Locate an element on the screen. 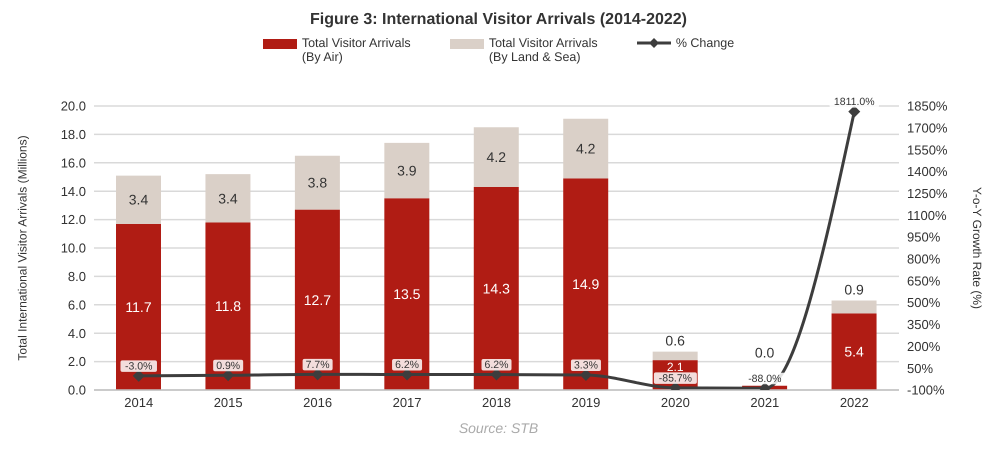 The image size is (997, 449). y-tick-label: 14.0 is located at coordinates (73, 191).